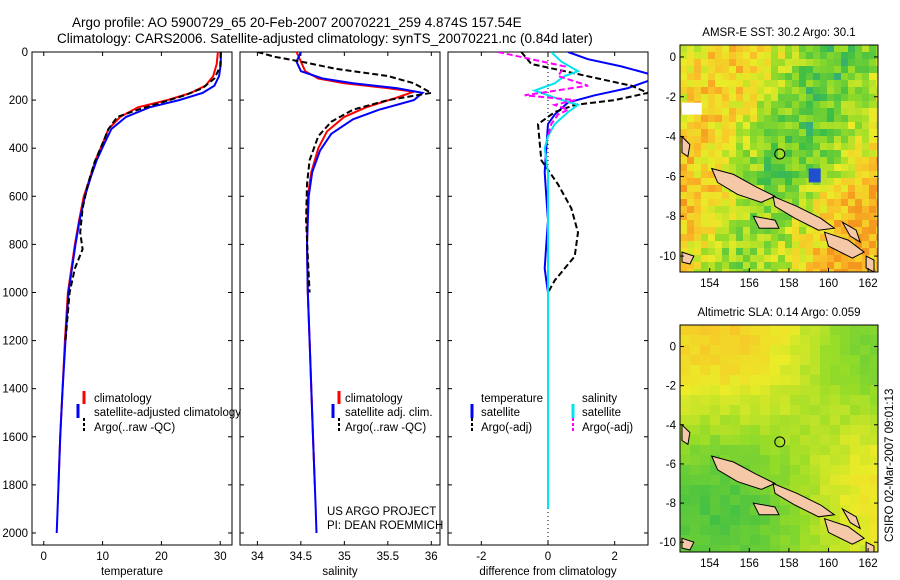 The width and height of the screenshot is (900, 580). I want to click on temperature-ytick-label: 1200, so click(15, 342).